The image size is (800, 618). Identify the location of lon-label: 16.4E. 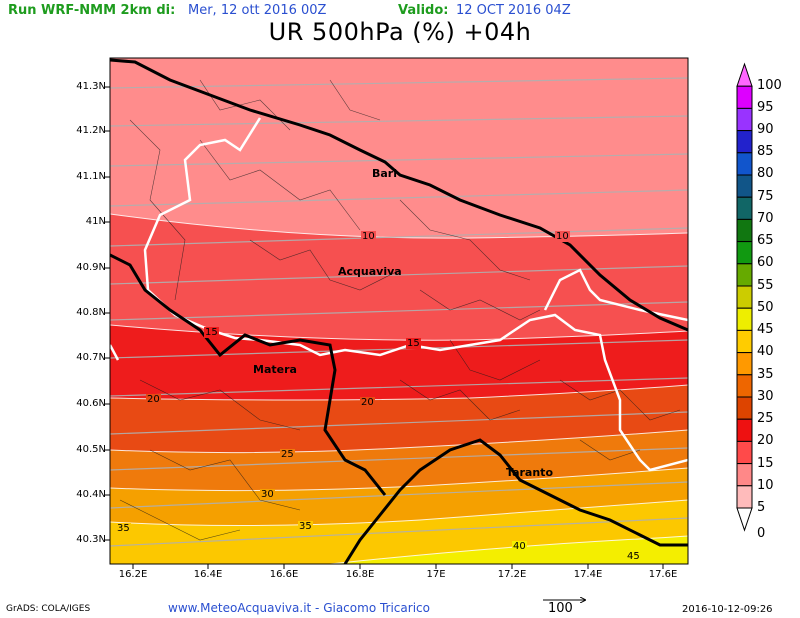
(208, 574).